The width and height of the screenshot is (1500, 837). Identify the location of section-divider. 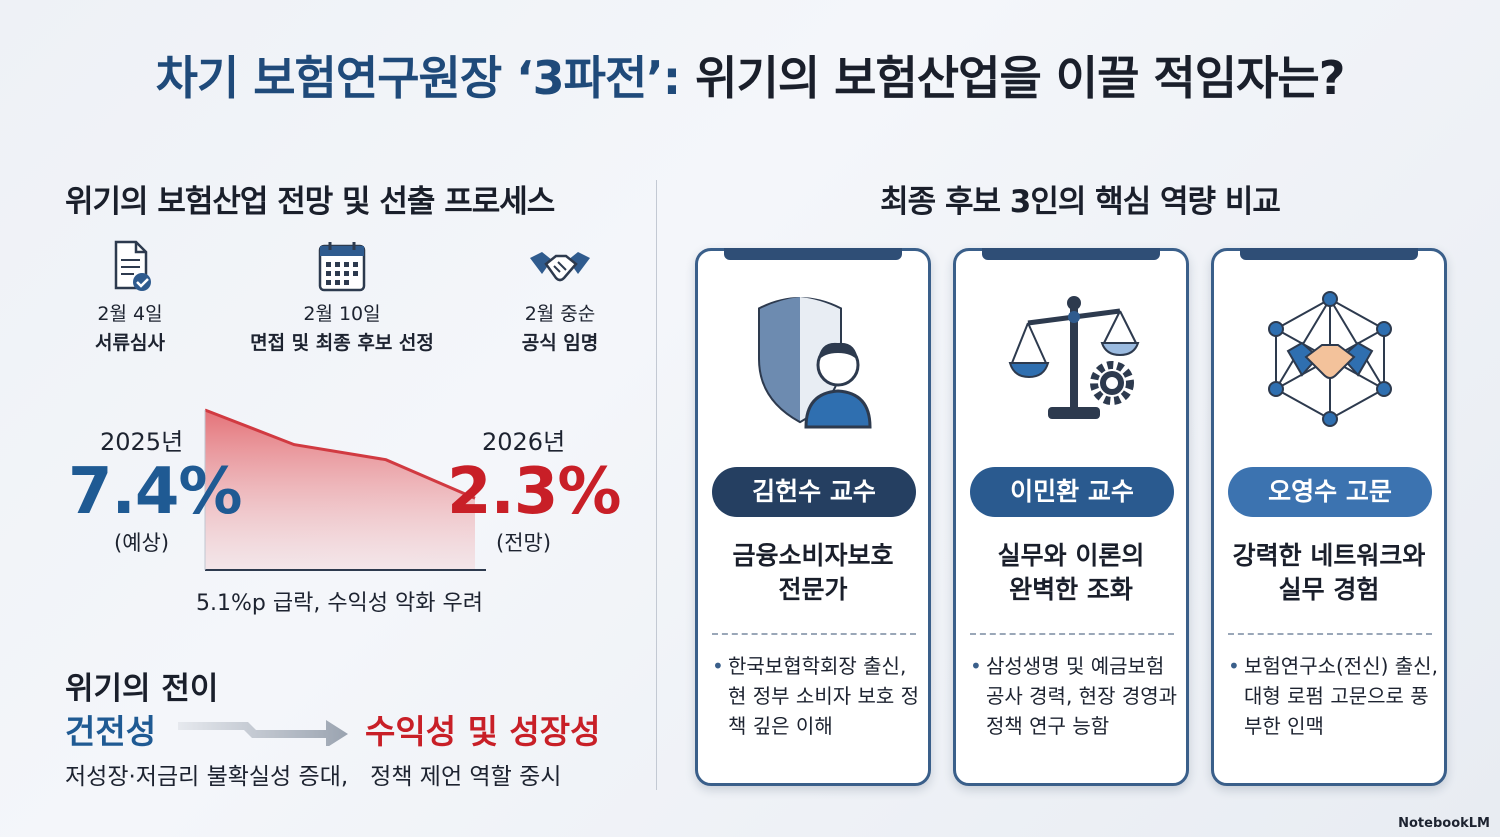
(656, 485).